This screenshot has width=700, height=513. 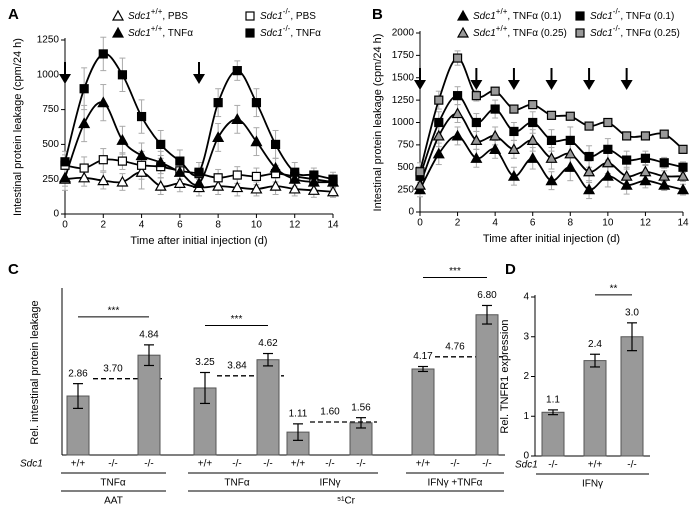 What do you see at coordinates (360, 464) in the screenshot?
I see `category-label: -/-` at bounding box center [360, 464].